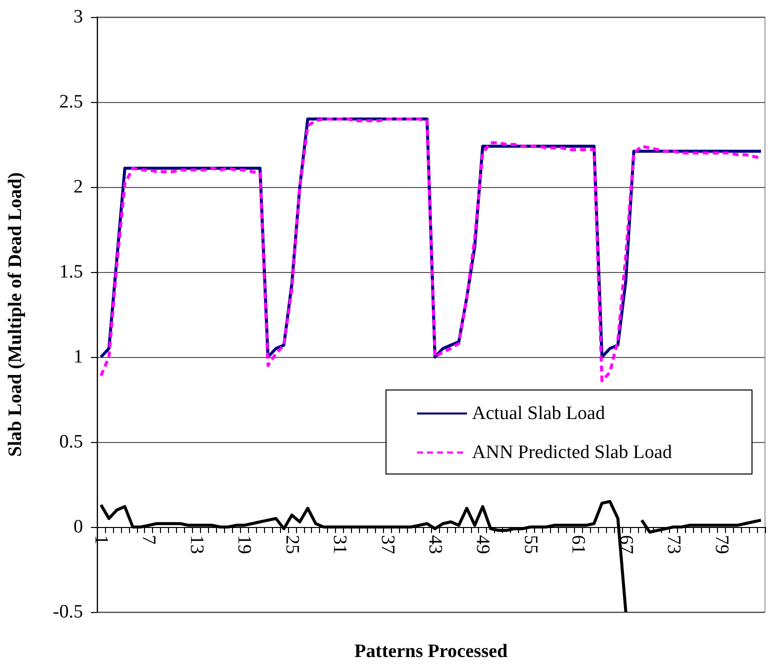  What do you see at coordinates (673, 544) in the screenshot?
I see `x-tick-label: 73` at bounding box center [673, 544].